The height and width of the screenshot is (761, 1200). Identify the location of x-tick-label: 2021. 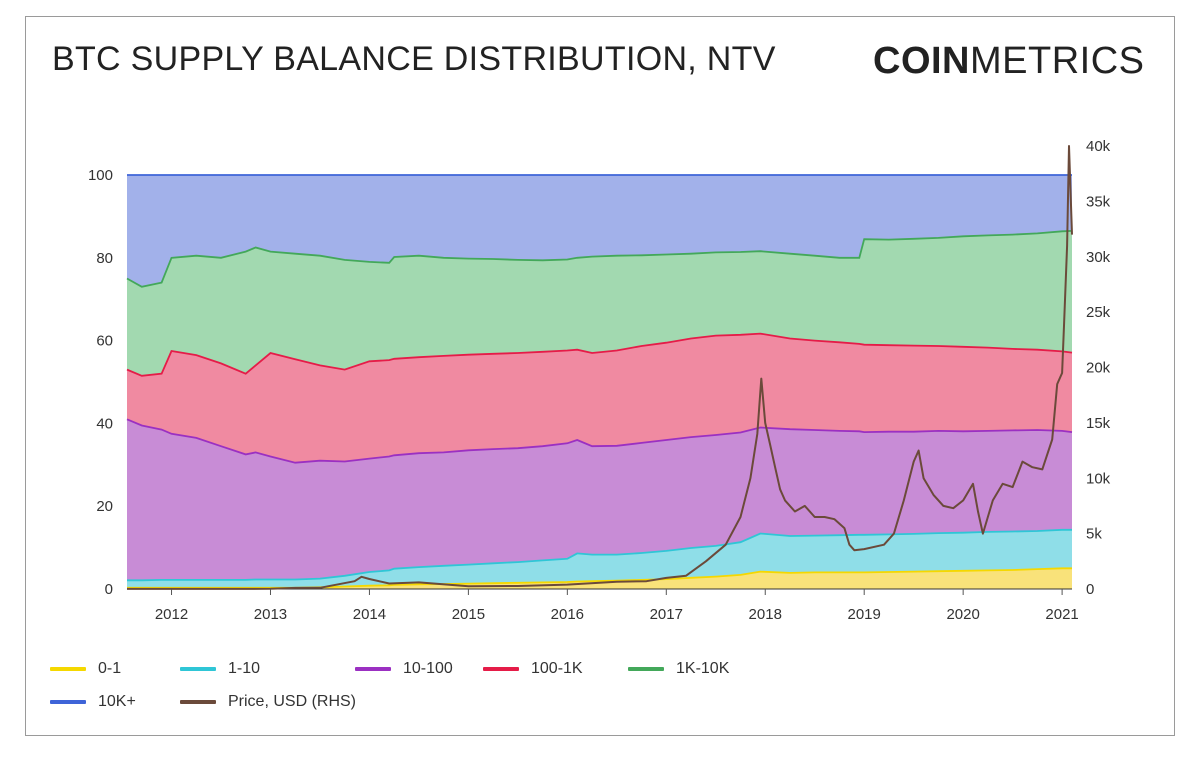
(1061, 614).